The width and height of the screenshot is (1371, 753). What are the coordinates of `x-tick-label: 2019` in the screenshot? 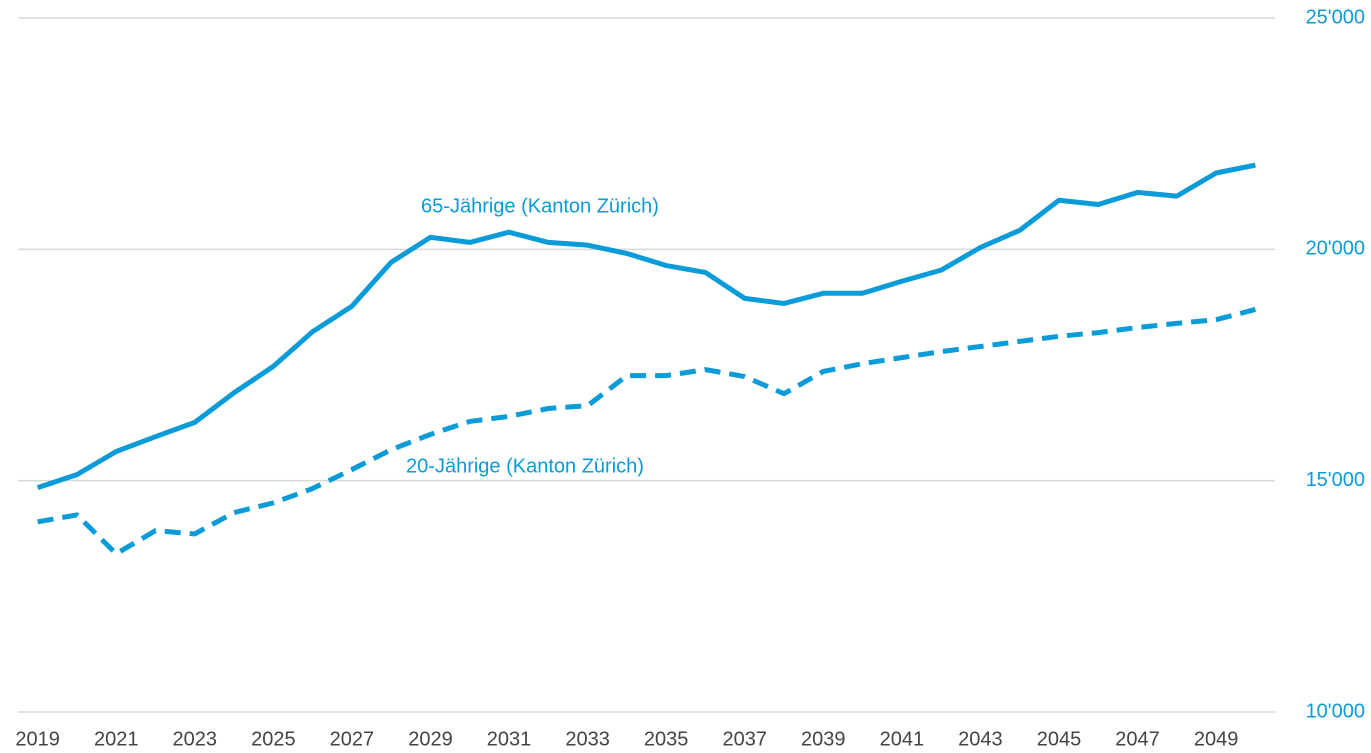 It's located at (37, 739).